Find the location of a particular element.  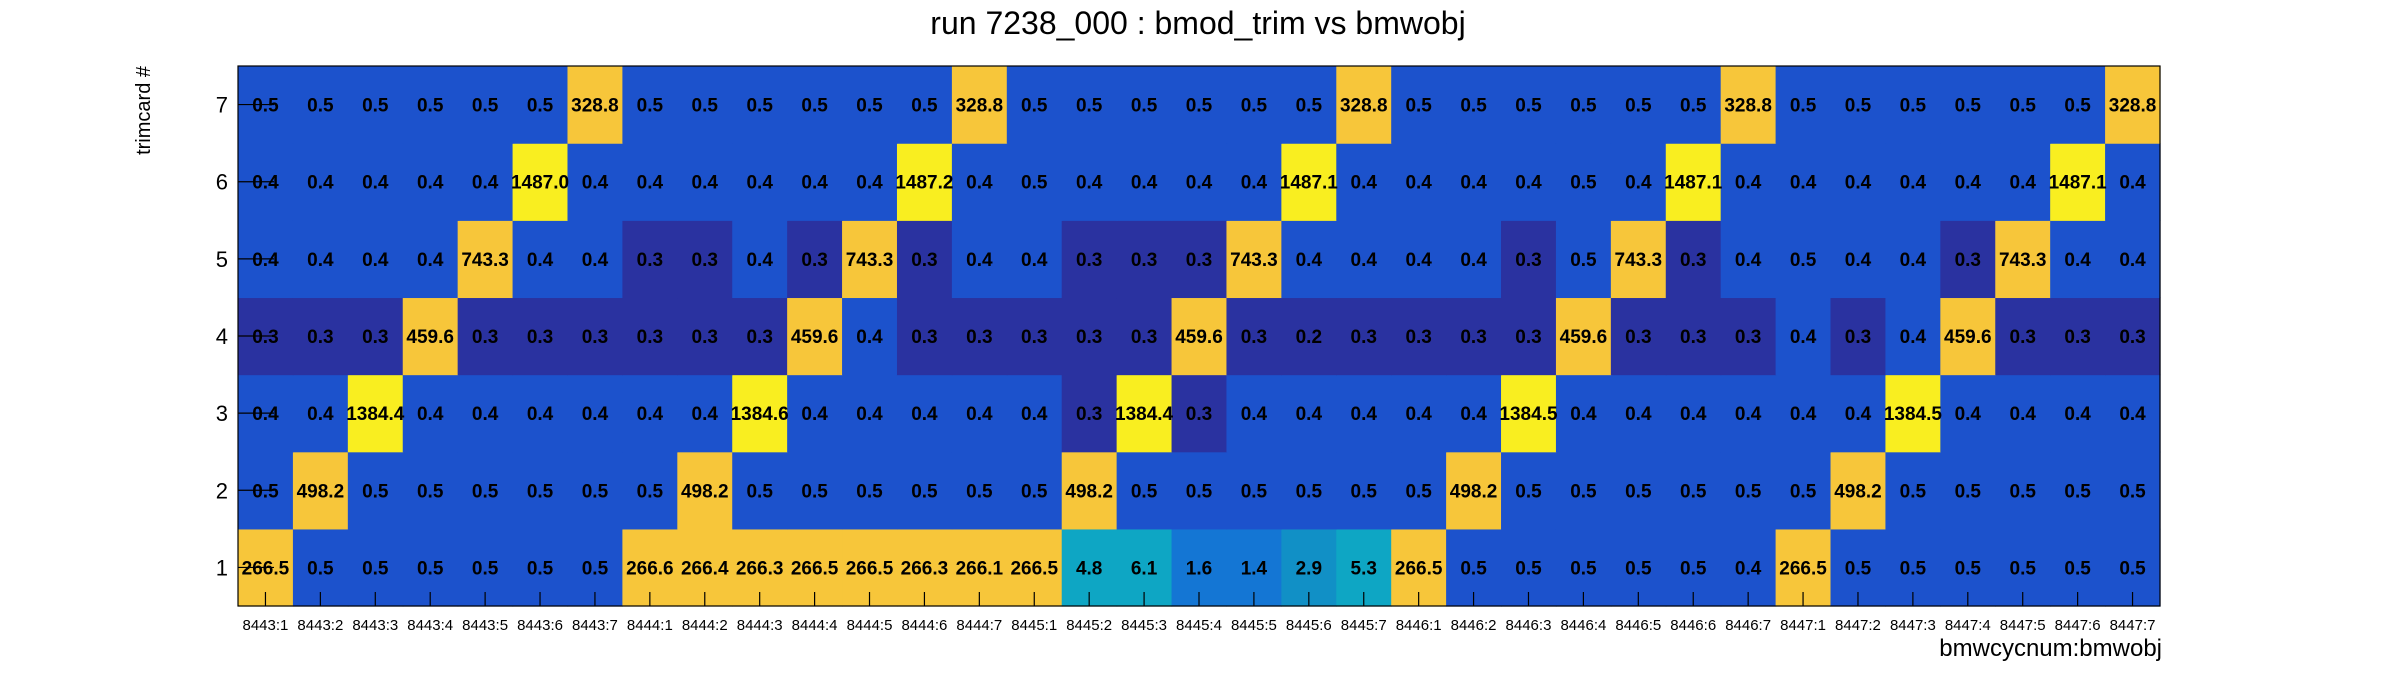

cell-value-label: 266.5 is located at coordinates (815, 568).